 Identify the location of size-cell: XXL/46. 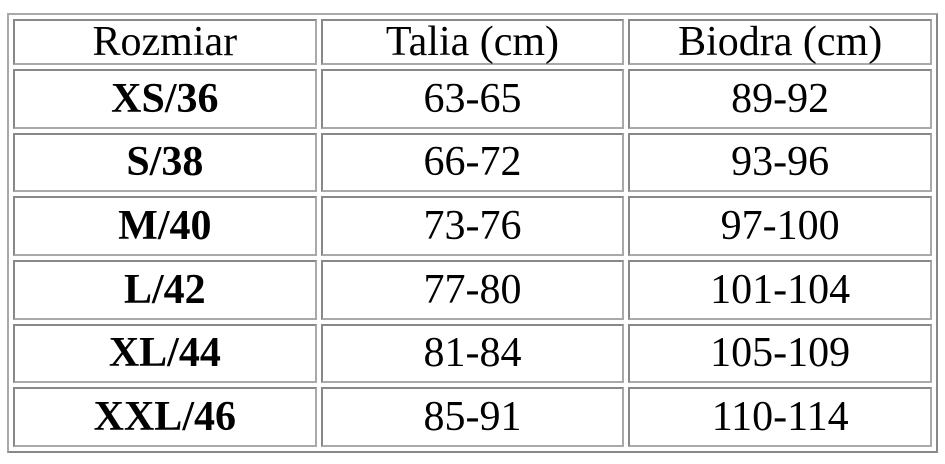
(165, 417).